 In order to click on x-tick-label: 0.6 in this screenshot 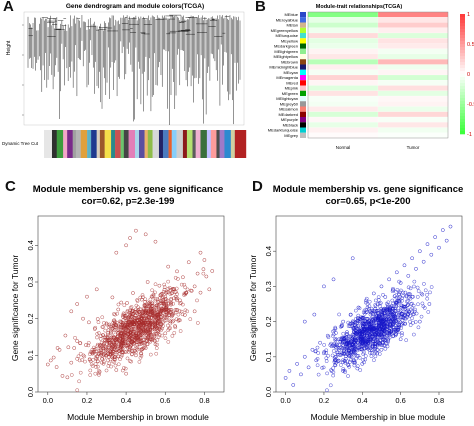, I will do `click(165, 400)`.